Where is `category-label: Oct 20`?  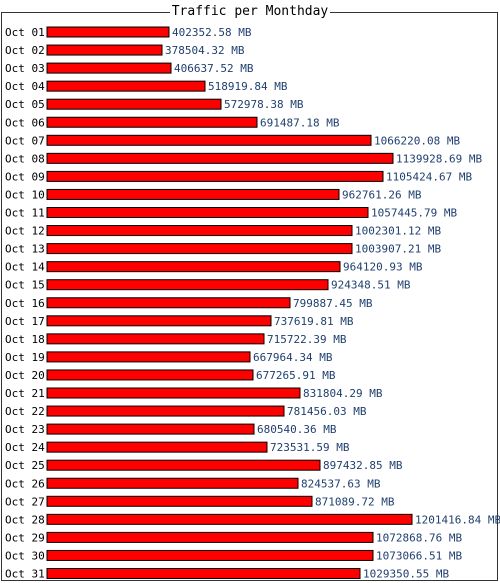 category-label: Oct 20 is located at coordinates (25, 375).